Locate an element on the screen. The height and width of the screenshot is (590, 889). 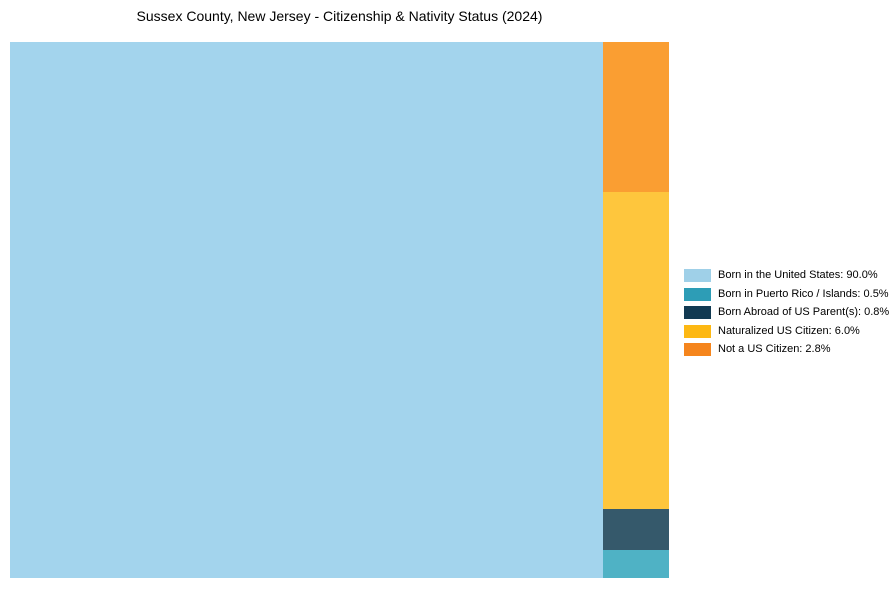
legend-label: Naturalized US Citizen: 6.0% is located at coordinates (789, 330).